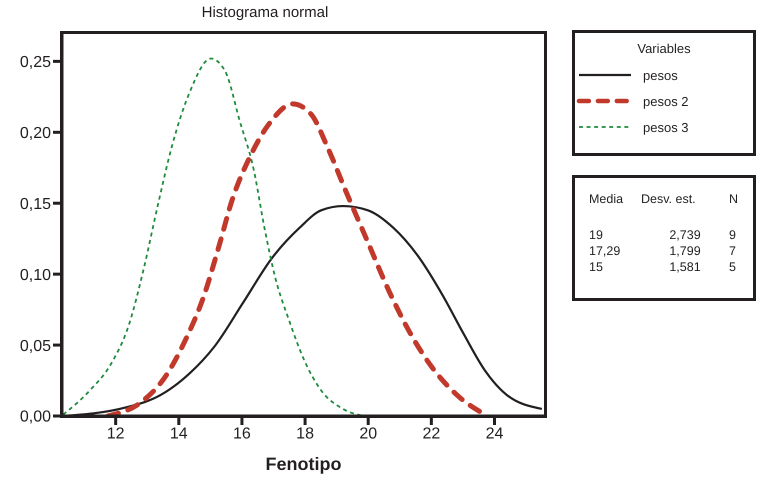 The height and width of the screenshot is (480, 760). Describe the element at coordinates (596, 267) in the screenshot. I see `text: 15` at that location.